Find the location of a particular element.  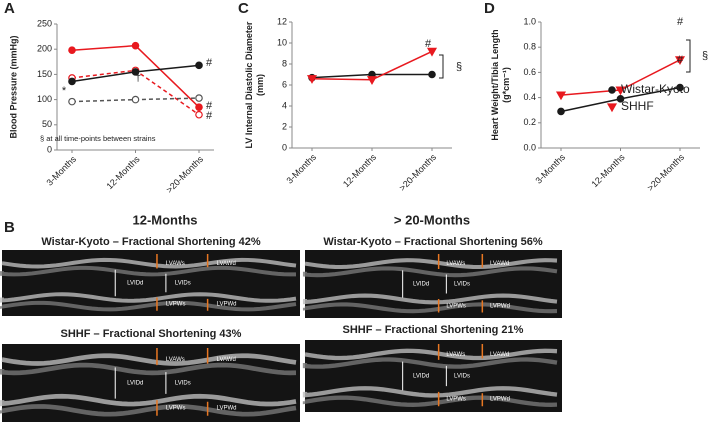

y-tick-label: 10 is located at coordinates (282, 42).